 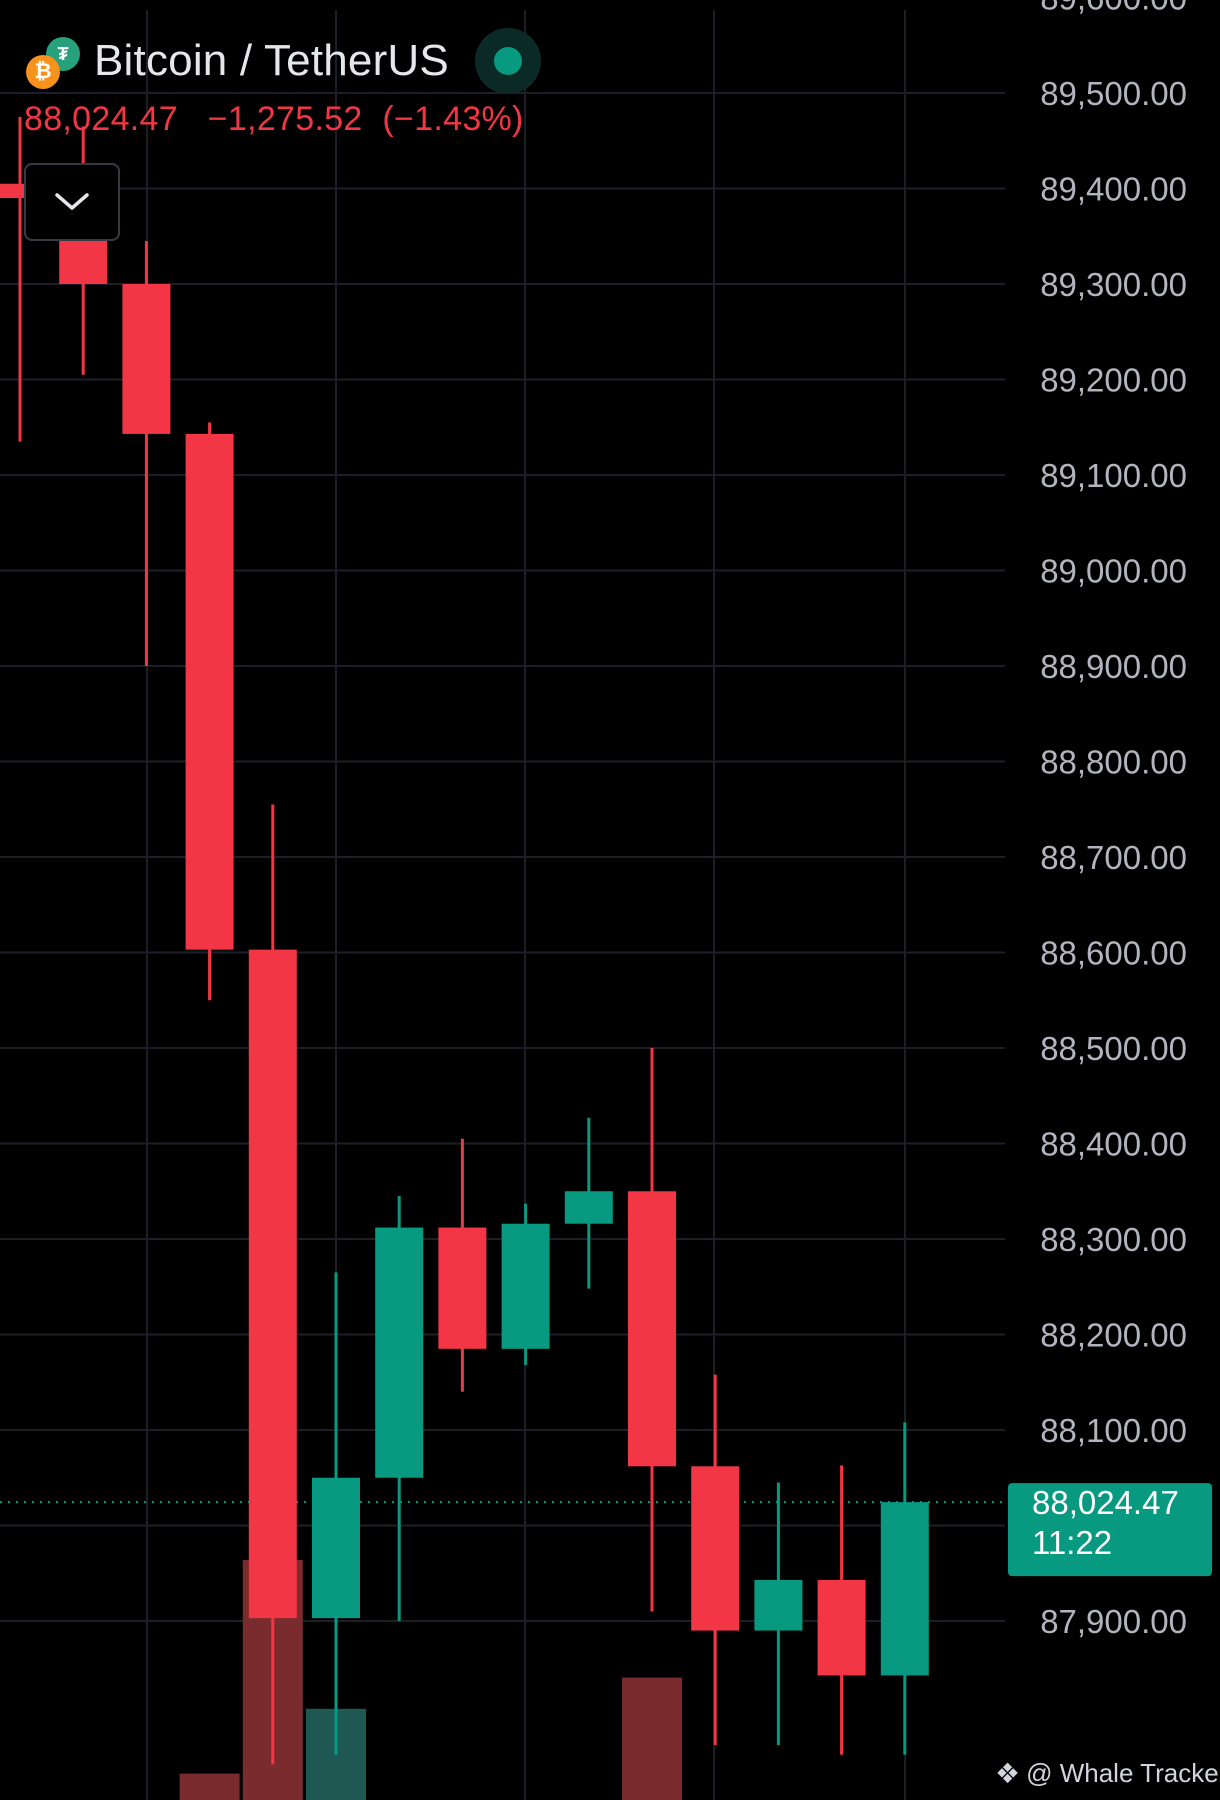 I want to click on symbol-title-row: ₮ ₿ Bitcoin / TetherUS, so click(x=282, y=61).